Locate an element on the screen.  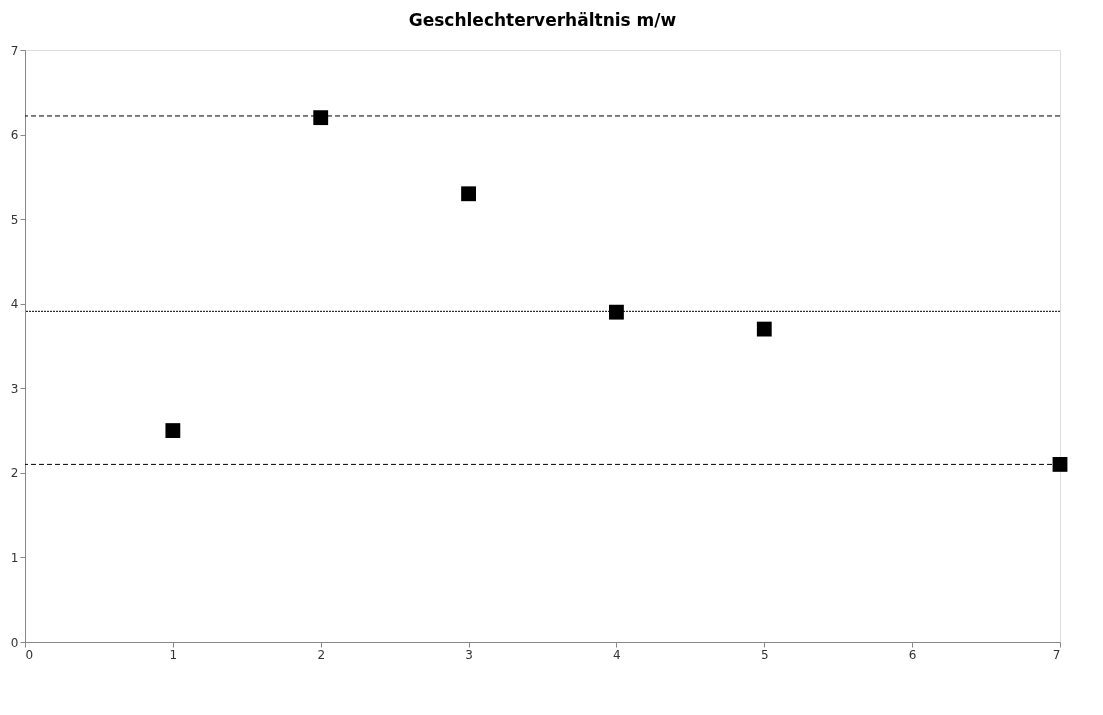
x-tick-label: 2 is located at coordinates (321, 654).